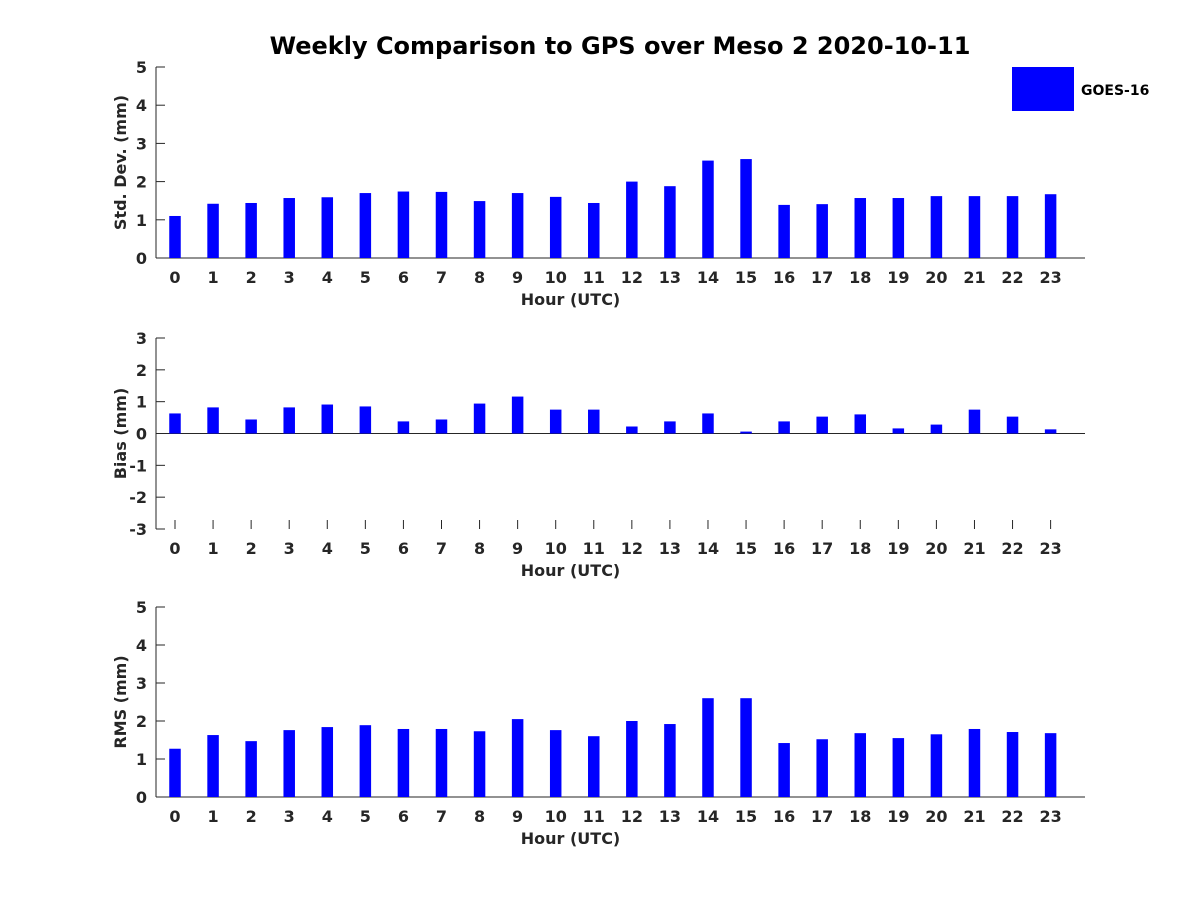  I want to click on y-axis-label: Bias (mm), so click(120, 434).